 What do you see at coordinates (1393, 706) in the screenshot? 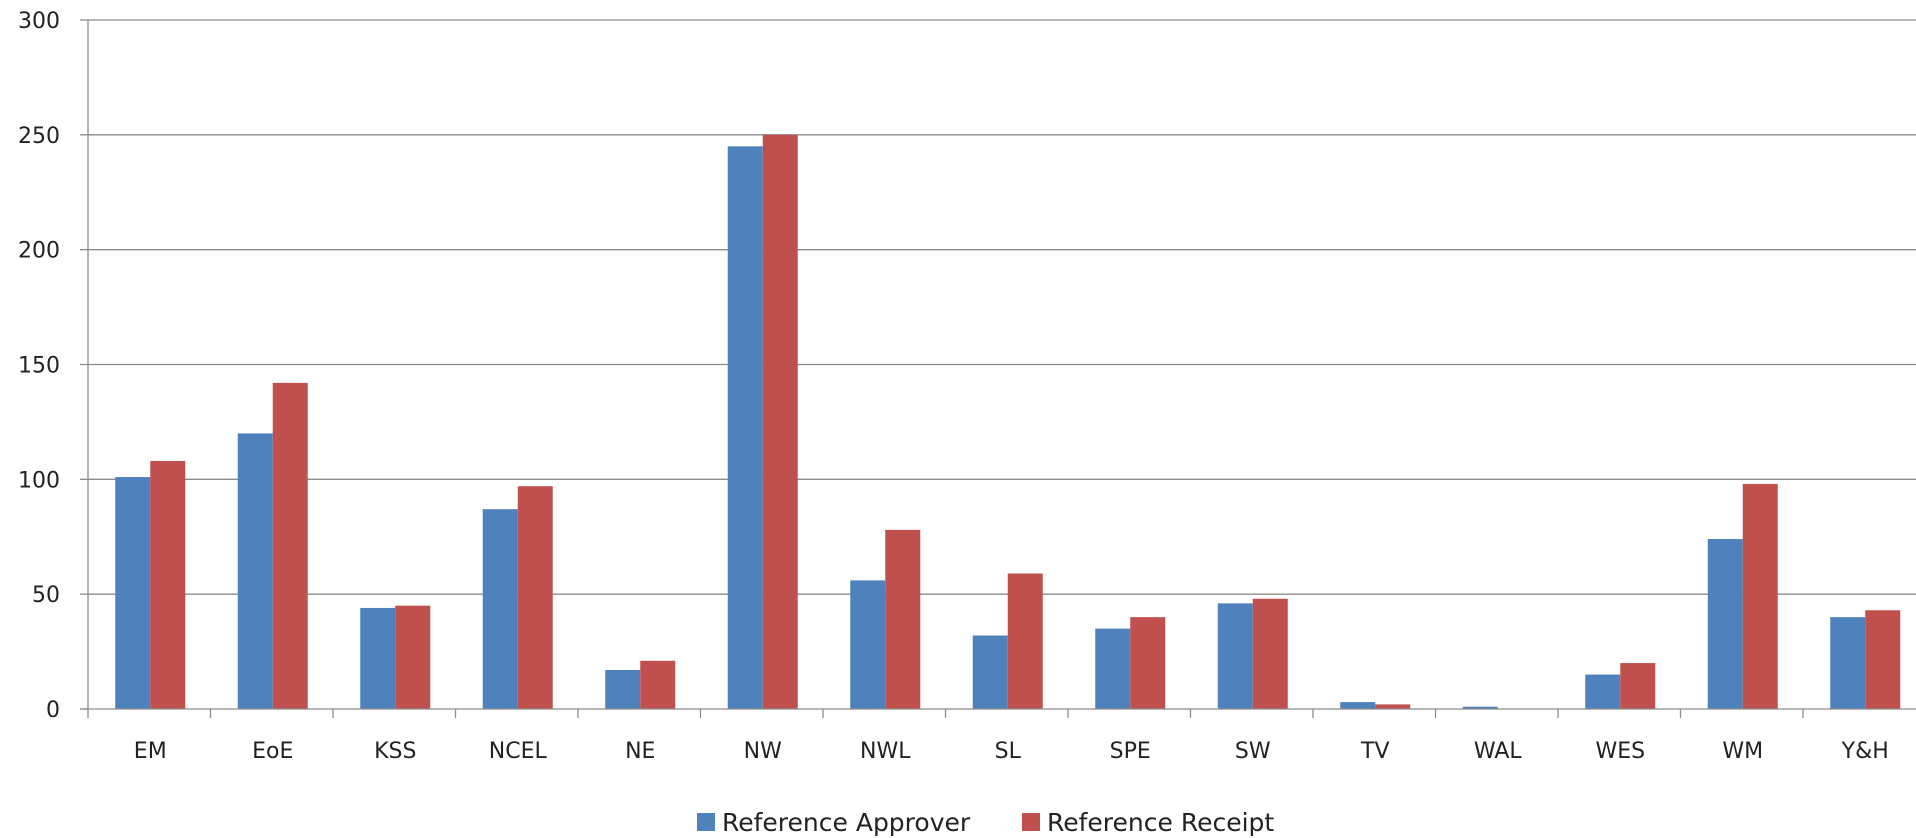
I see `bar-TV-reference-receipt` at bounding box center [1393, 706].